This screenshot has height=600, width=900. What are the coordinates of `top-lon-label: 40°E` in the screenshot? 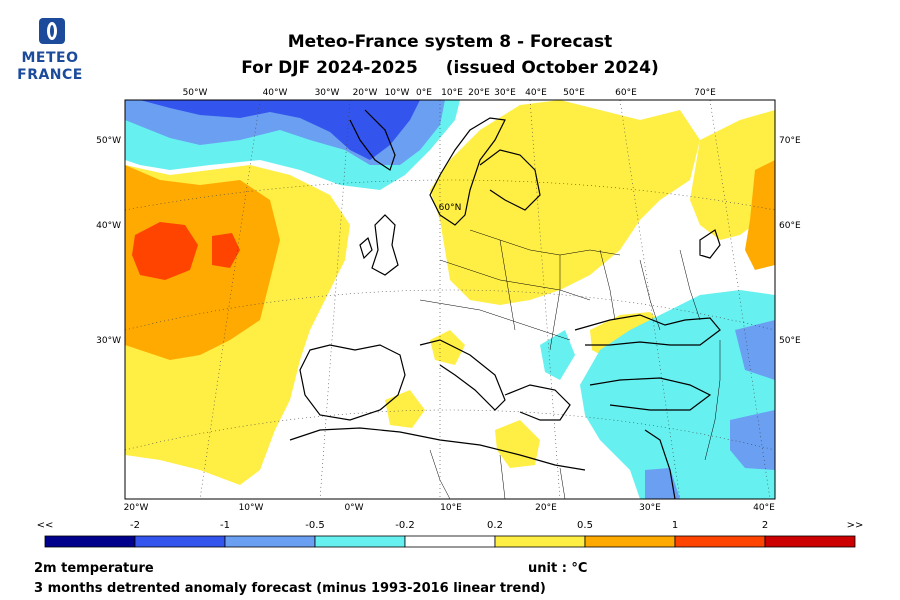 It's located at (536, 93).